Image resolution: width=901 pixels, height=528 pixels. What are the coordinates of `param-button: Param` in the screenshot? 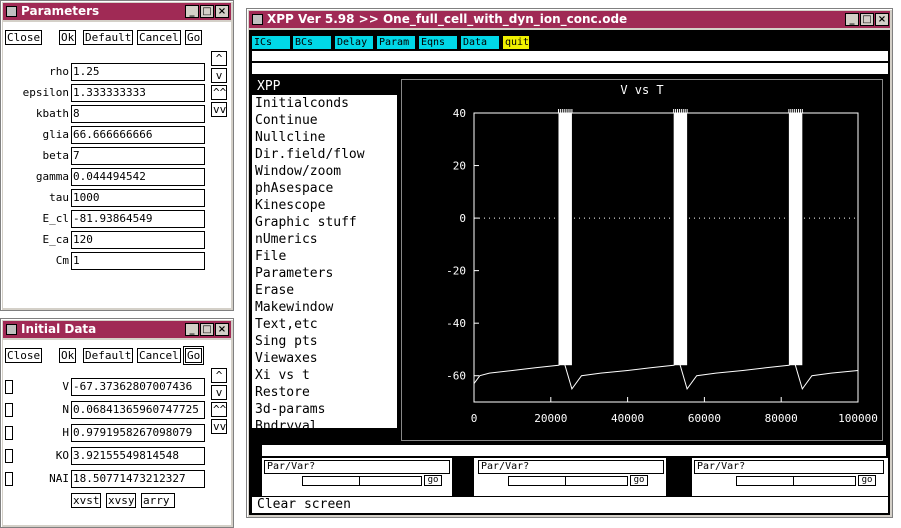 It's located at (396, 42).